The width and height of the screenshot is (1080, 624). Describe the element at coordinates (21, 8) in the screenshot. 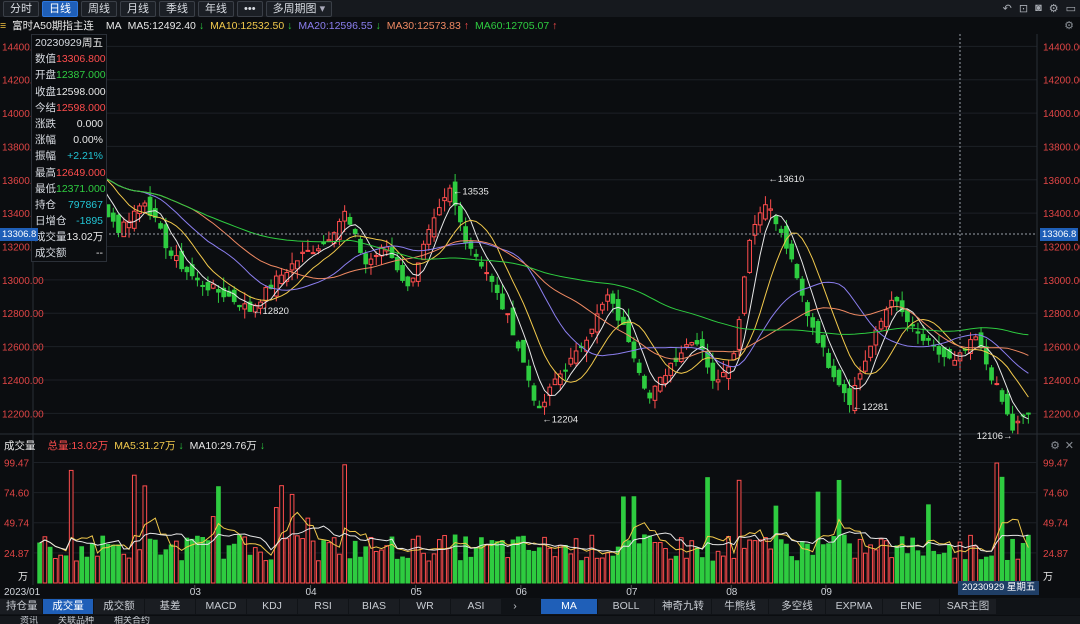

I see `period-tab-0: 分时` at that location.